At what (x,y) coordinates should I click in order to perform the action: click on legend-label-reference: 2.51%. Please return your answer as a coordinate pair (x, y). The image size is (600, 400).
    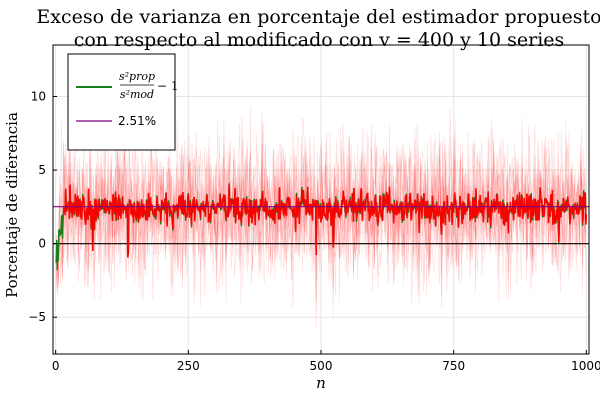
    Looking at the image, I should click on (137, 121).